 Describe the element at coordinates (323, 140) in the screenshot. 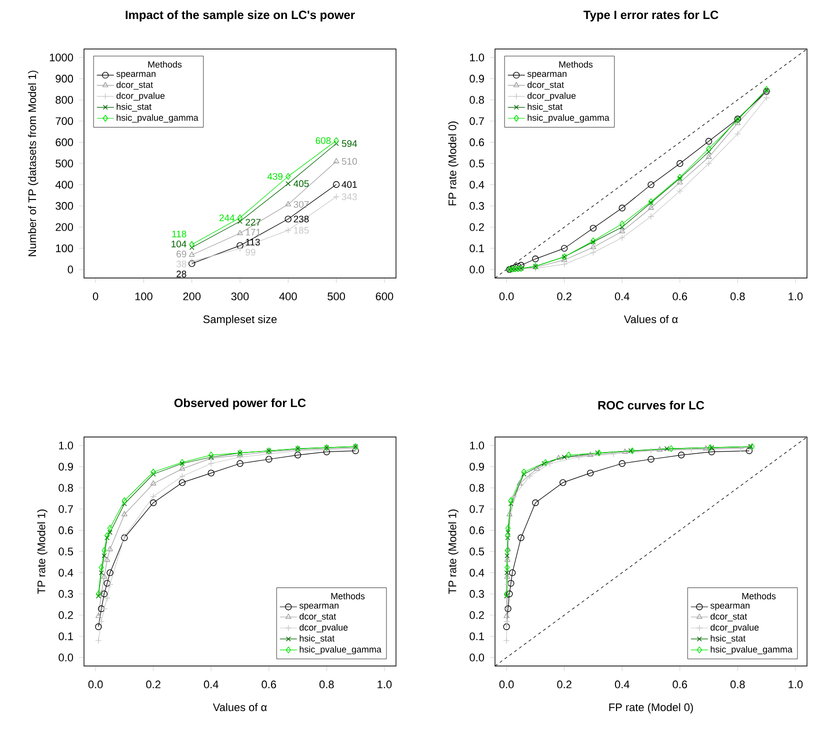

I see `data-label: 608` at that location.